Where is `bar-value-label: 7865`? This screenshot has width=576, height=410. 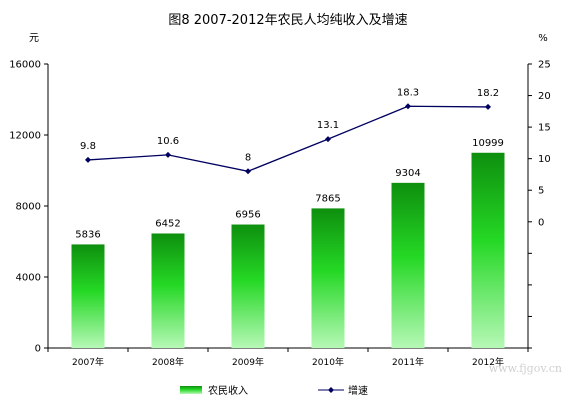
bar-value-label: 7865 is located at coordinates (327, 198).